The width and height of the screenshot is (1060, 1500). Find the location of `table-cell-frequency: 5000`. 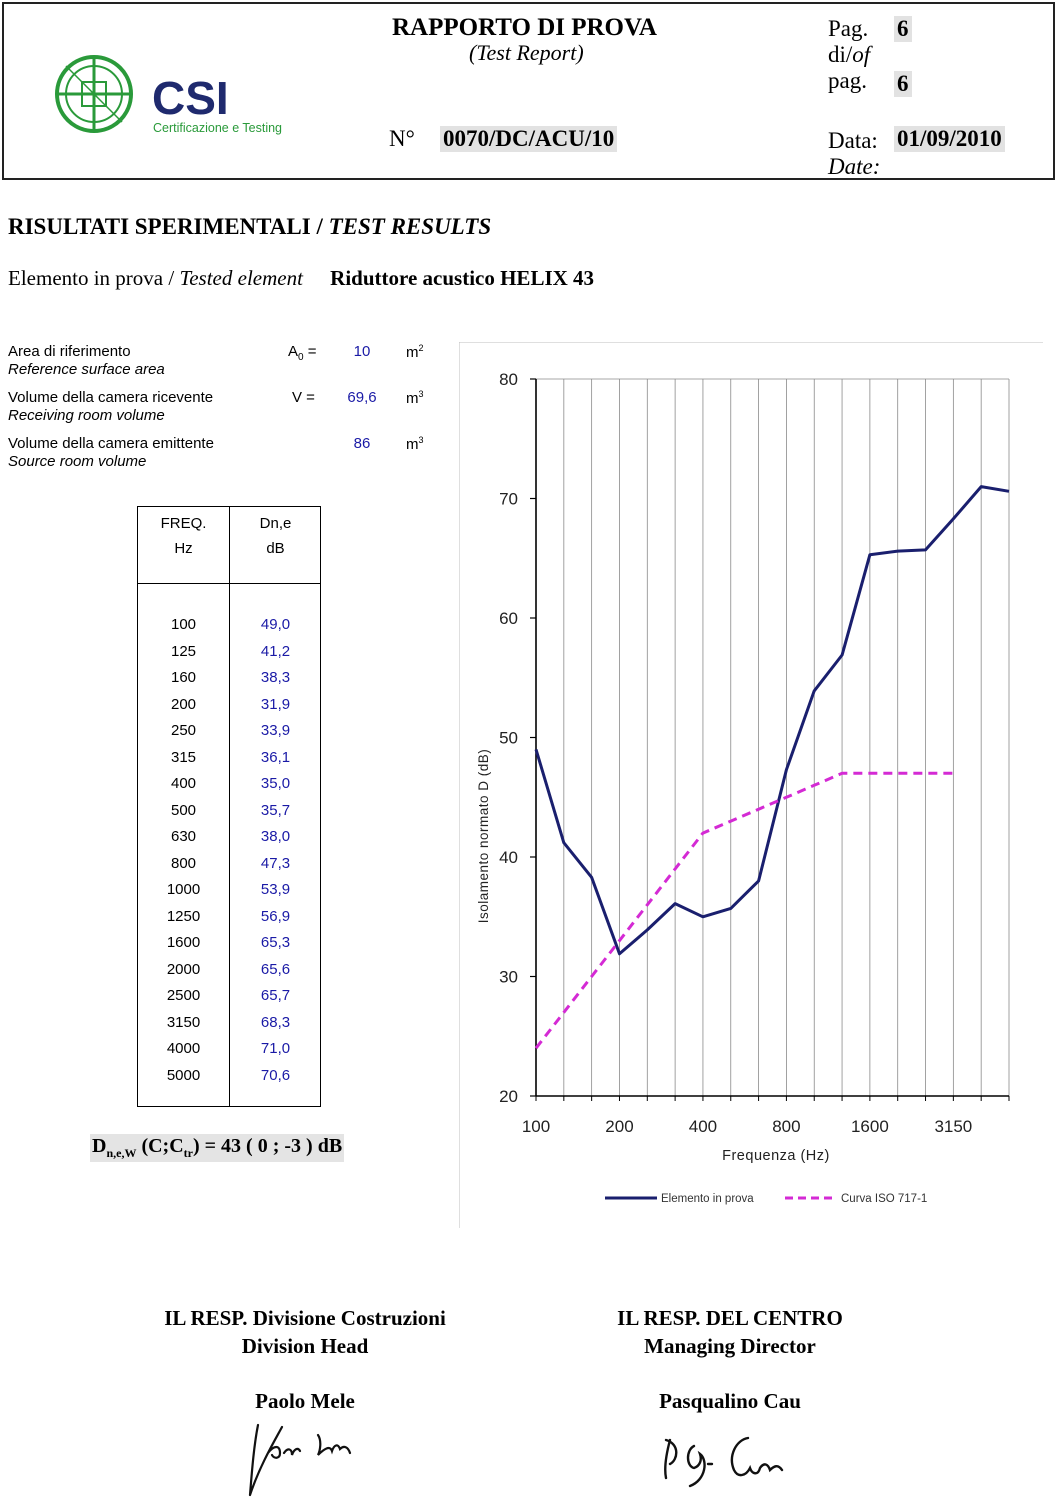

table-cell-frequency: 5000 is located at coordinates (183, 1075).